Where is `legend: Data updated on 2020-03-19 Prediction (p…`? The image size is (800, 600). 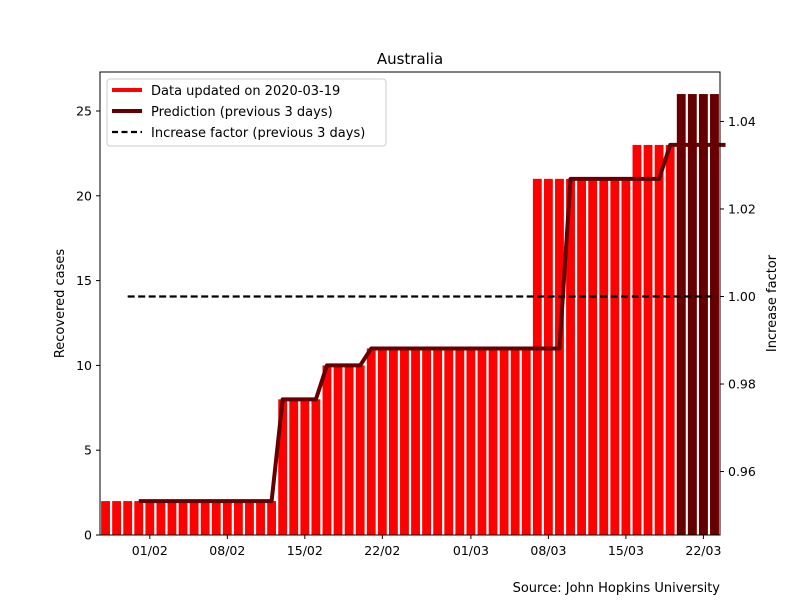
legend: Data updated on 2020-03-19 Prediction (p… is located at coordinates (246, 112).